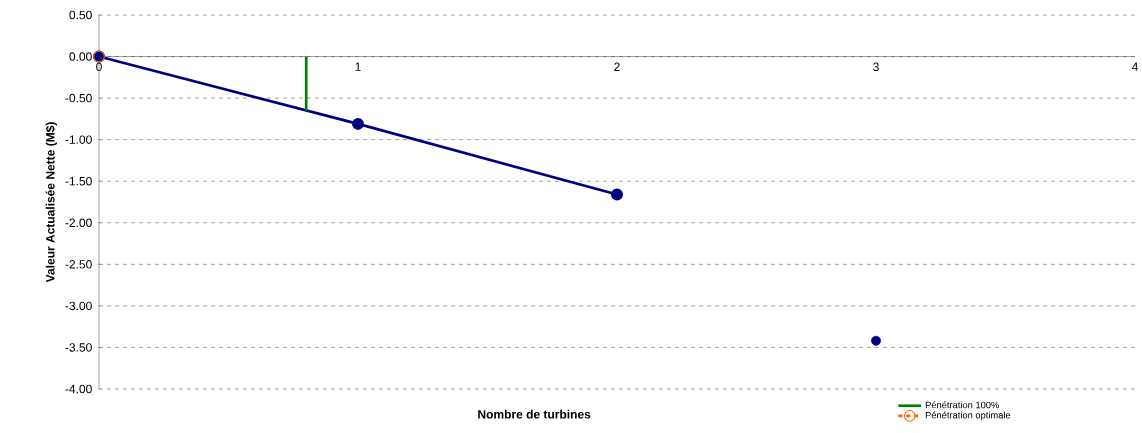  What do you see at coordinates (1134, 66) in the screenshot?
I see `x-tick-label: 4` at bounding box center [1134, 66].